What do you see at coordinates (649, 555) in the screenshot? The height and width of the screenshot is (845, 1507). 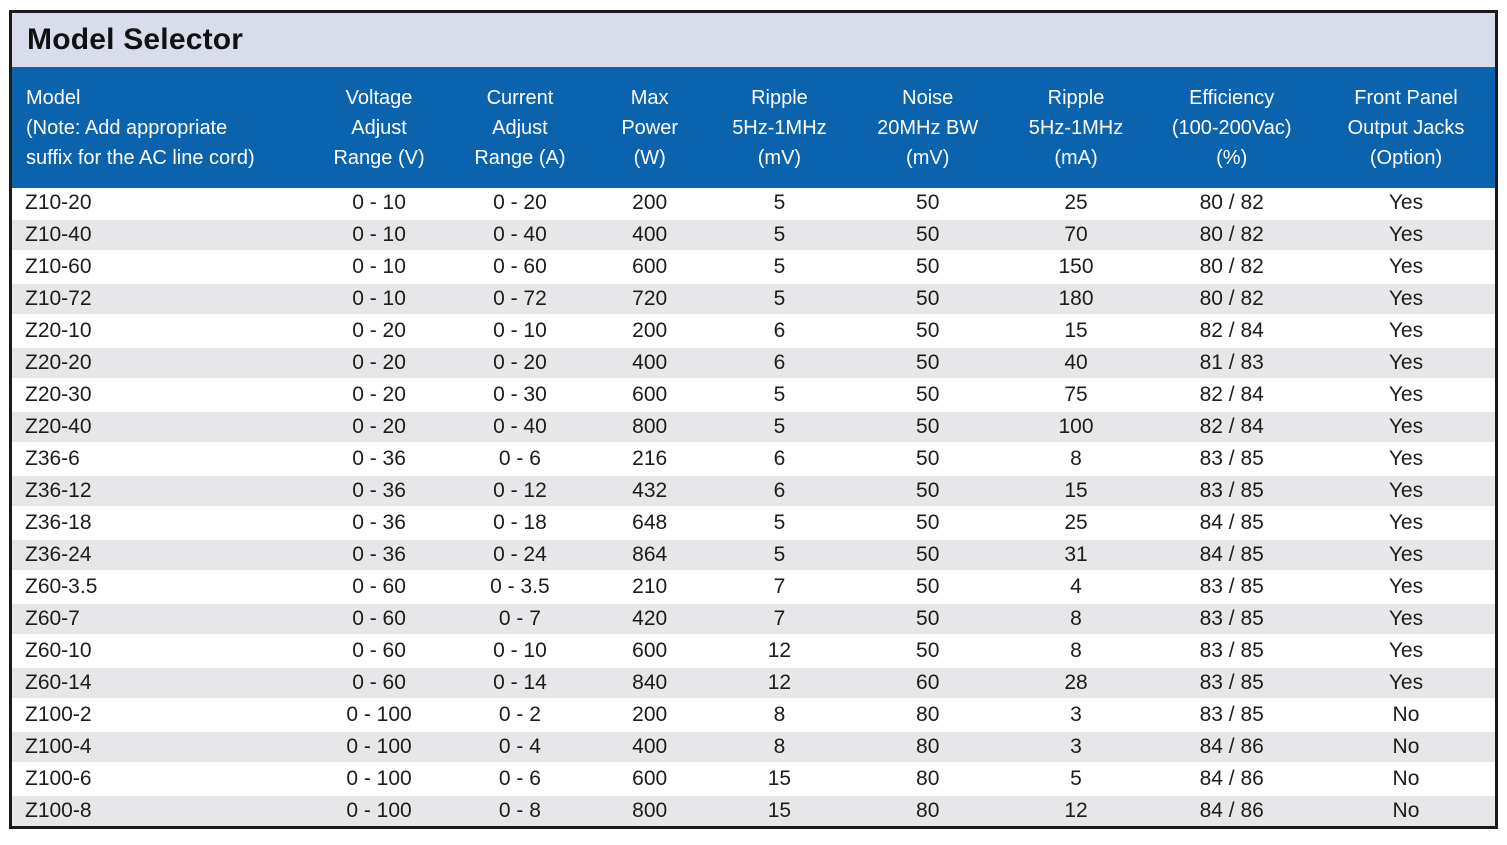 I see `spec-cell: 864` at bounding box center [649, 555].